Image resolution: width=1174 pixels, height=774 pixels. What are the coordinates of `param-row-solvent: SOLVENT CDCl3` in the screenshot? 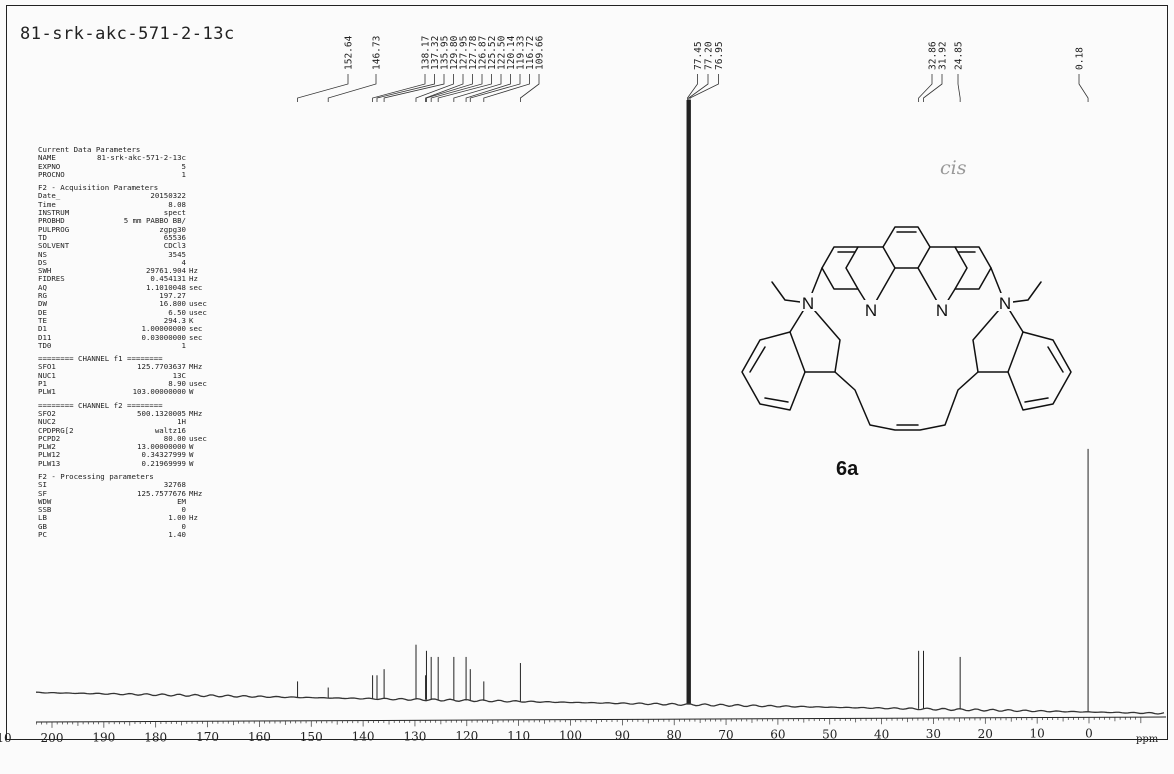 It's located at (128, 246).